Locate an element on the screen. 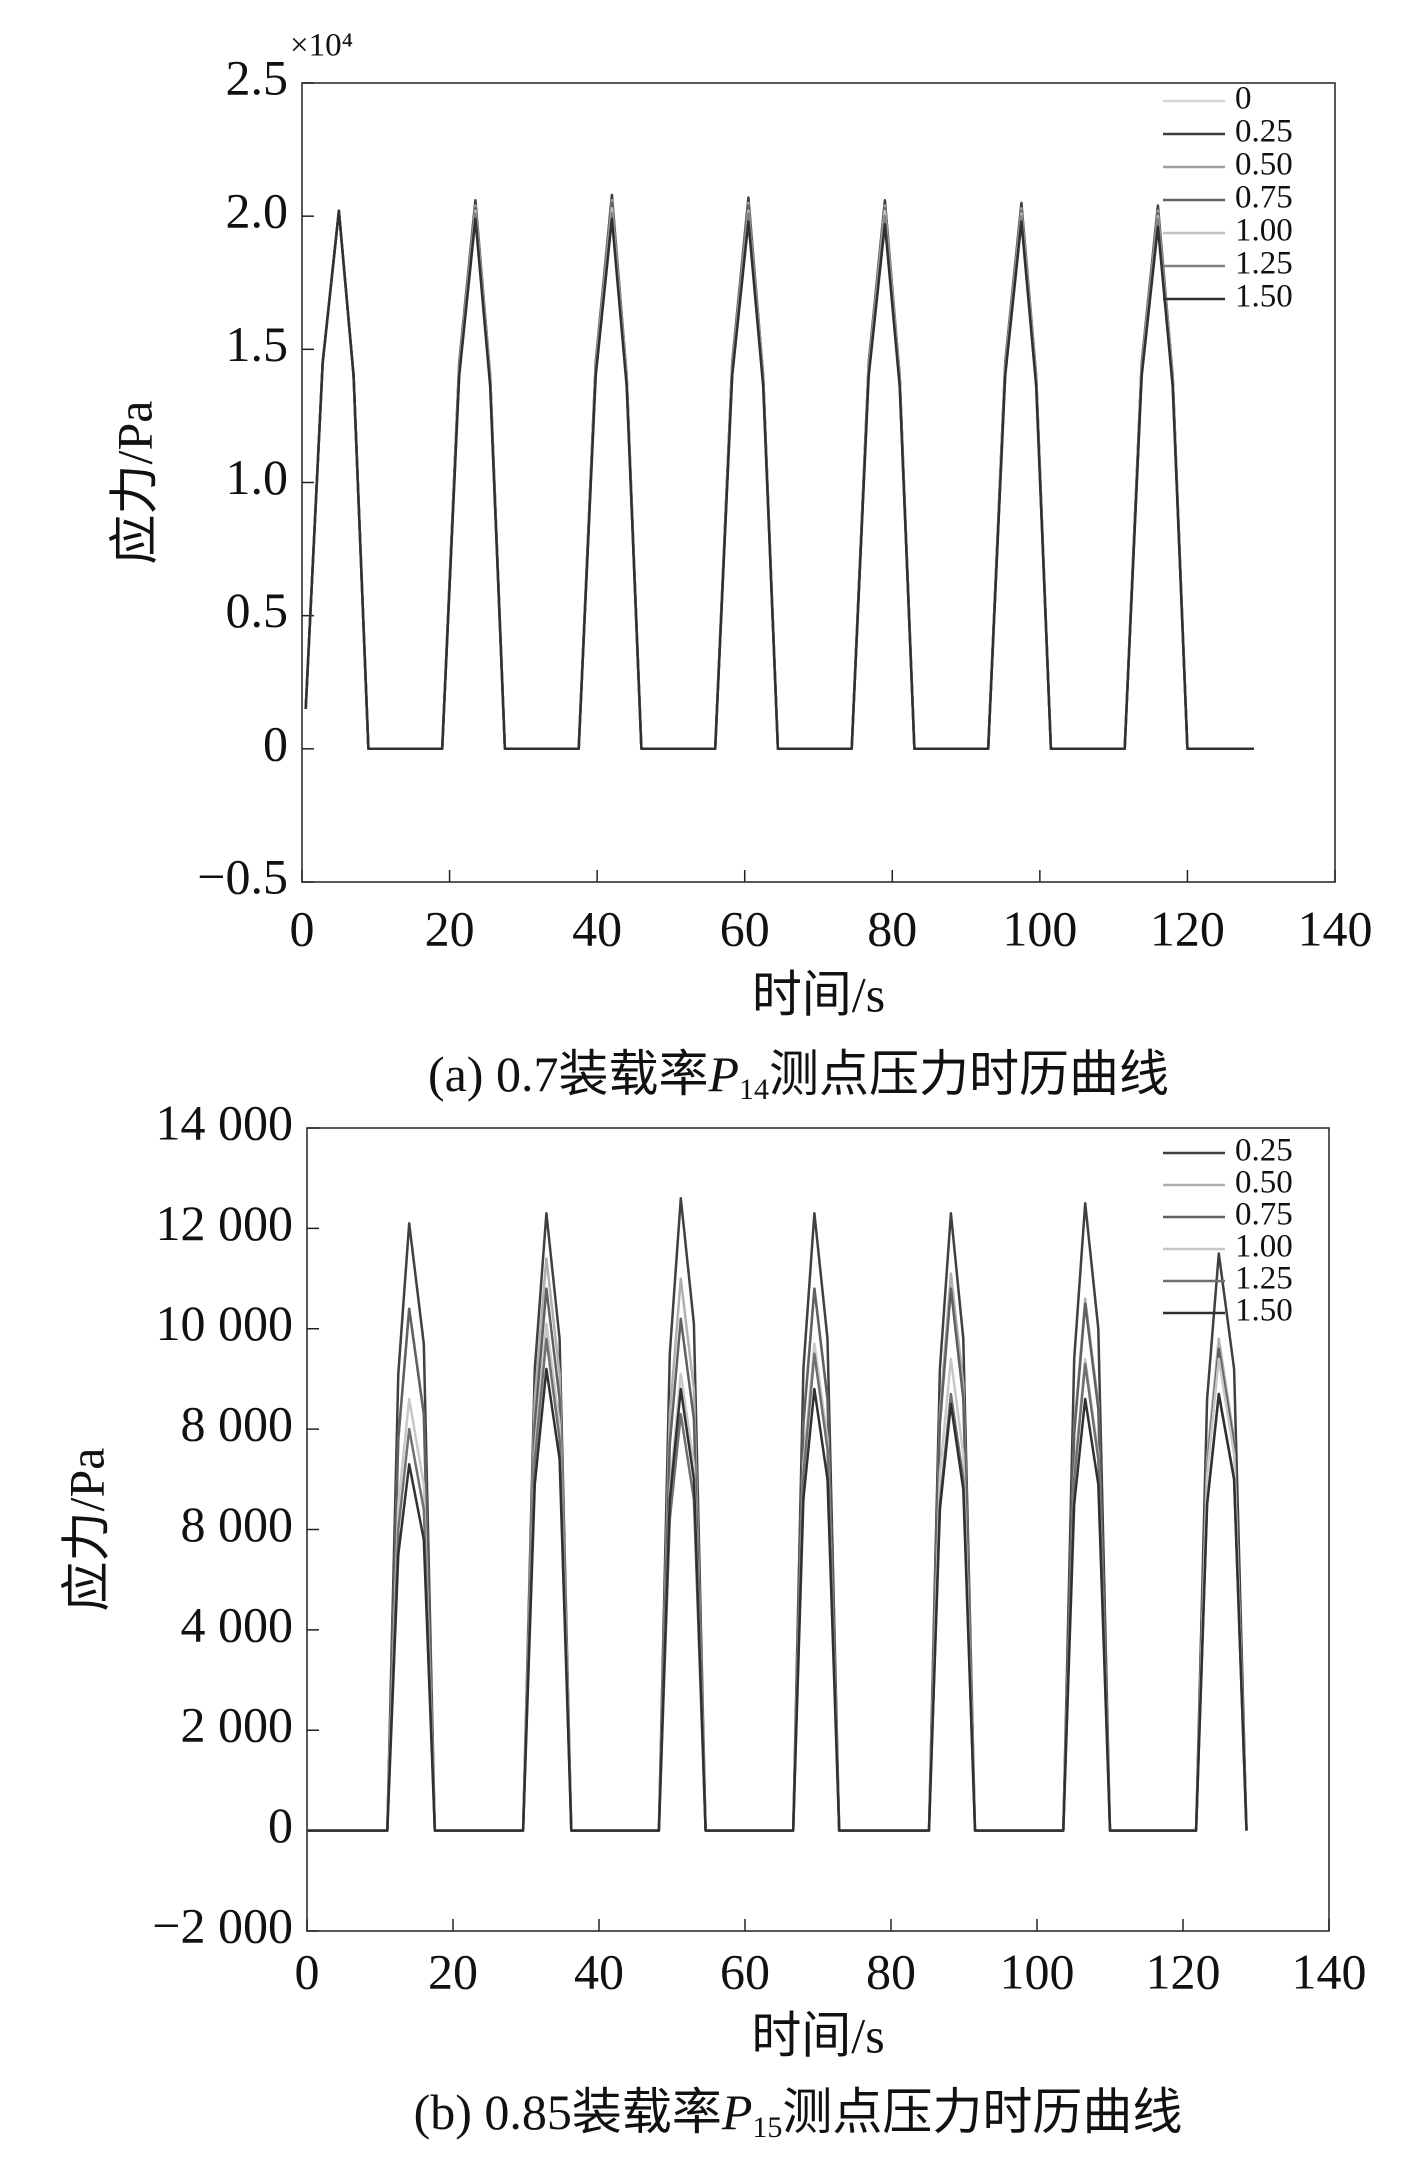 The image size is (1417, 2159). y-tick-label: 2.0 is located at coordinates (257, 211).